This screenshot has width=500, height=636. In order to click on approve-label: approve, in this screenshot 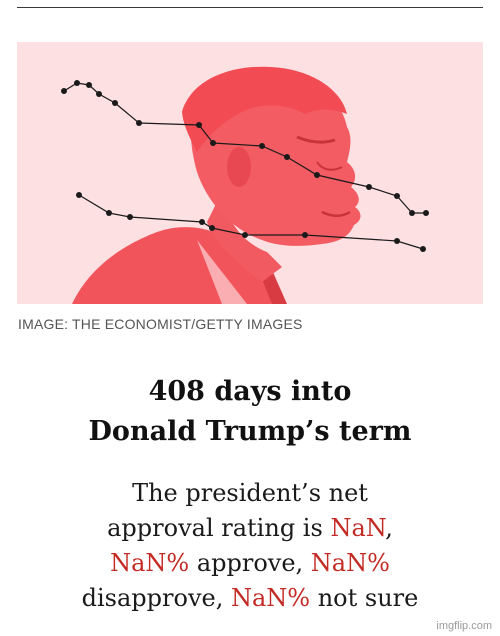, I will do `click(250, 563)`.